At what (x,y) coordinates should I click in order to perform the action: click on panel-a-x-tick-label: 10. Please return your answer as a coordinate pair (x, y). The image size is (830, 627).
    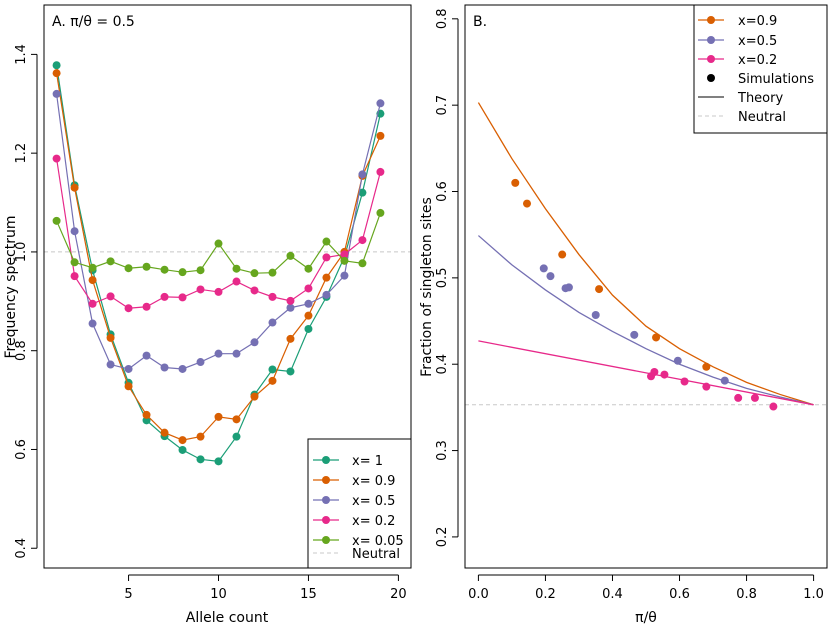
    Looking at the image, I should click on (218, 594).